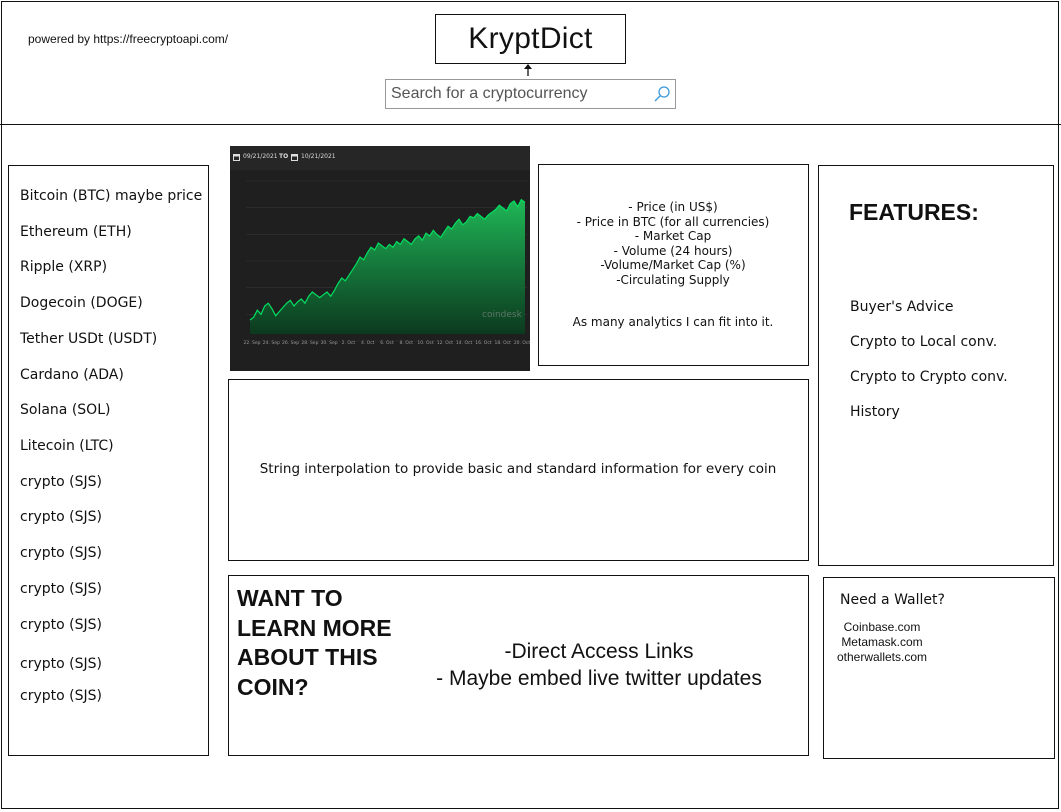  Describe the element at coordinates (503, 343) in the screenshot. I see `chart-x-tick: 18. Oct` at that location.